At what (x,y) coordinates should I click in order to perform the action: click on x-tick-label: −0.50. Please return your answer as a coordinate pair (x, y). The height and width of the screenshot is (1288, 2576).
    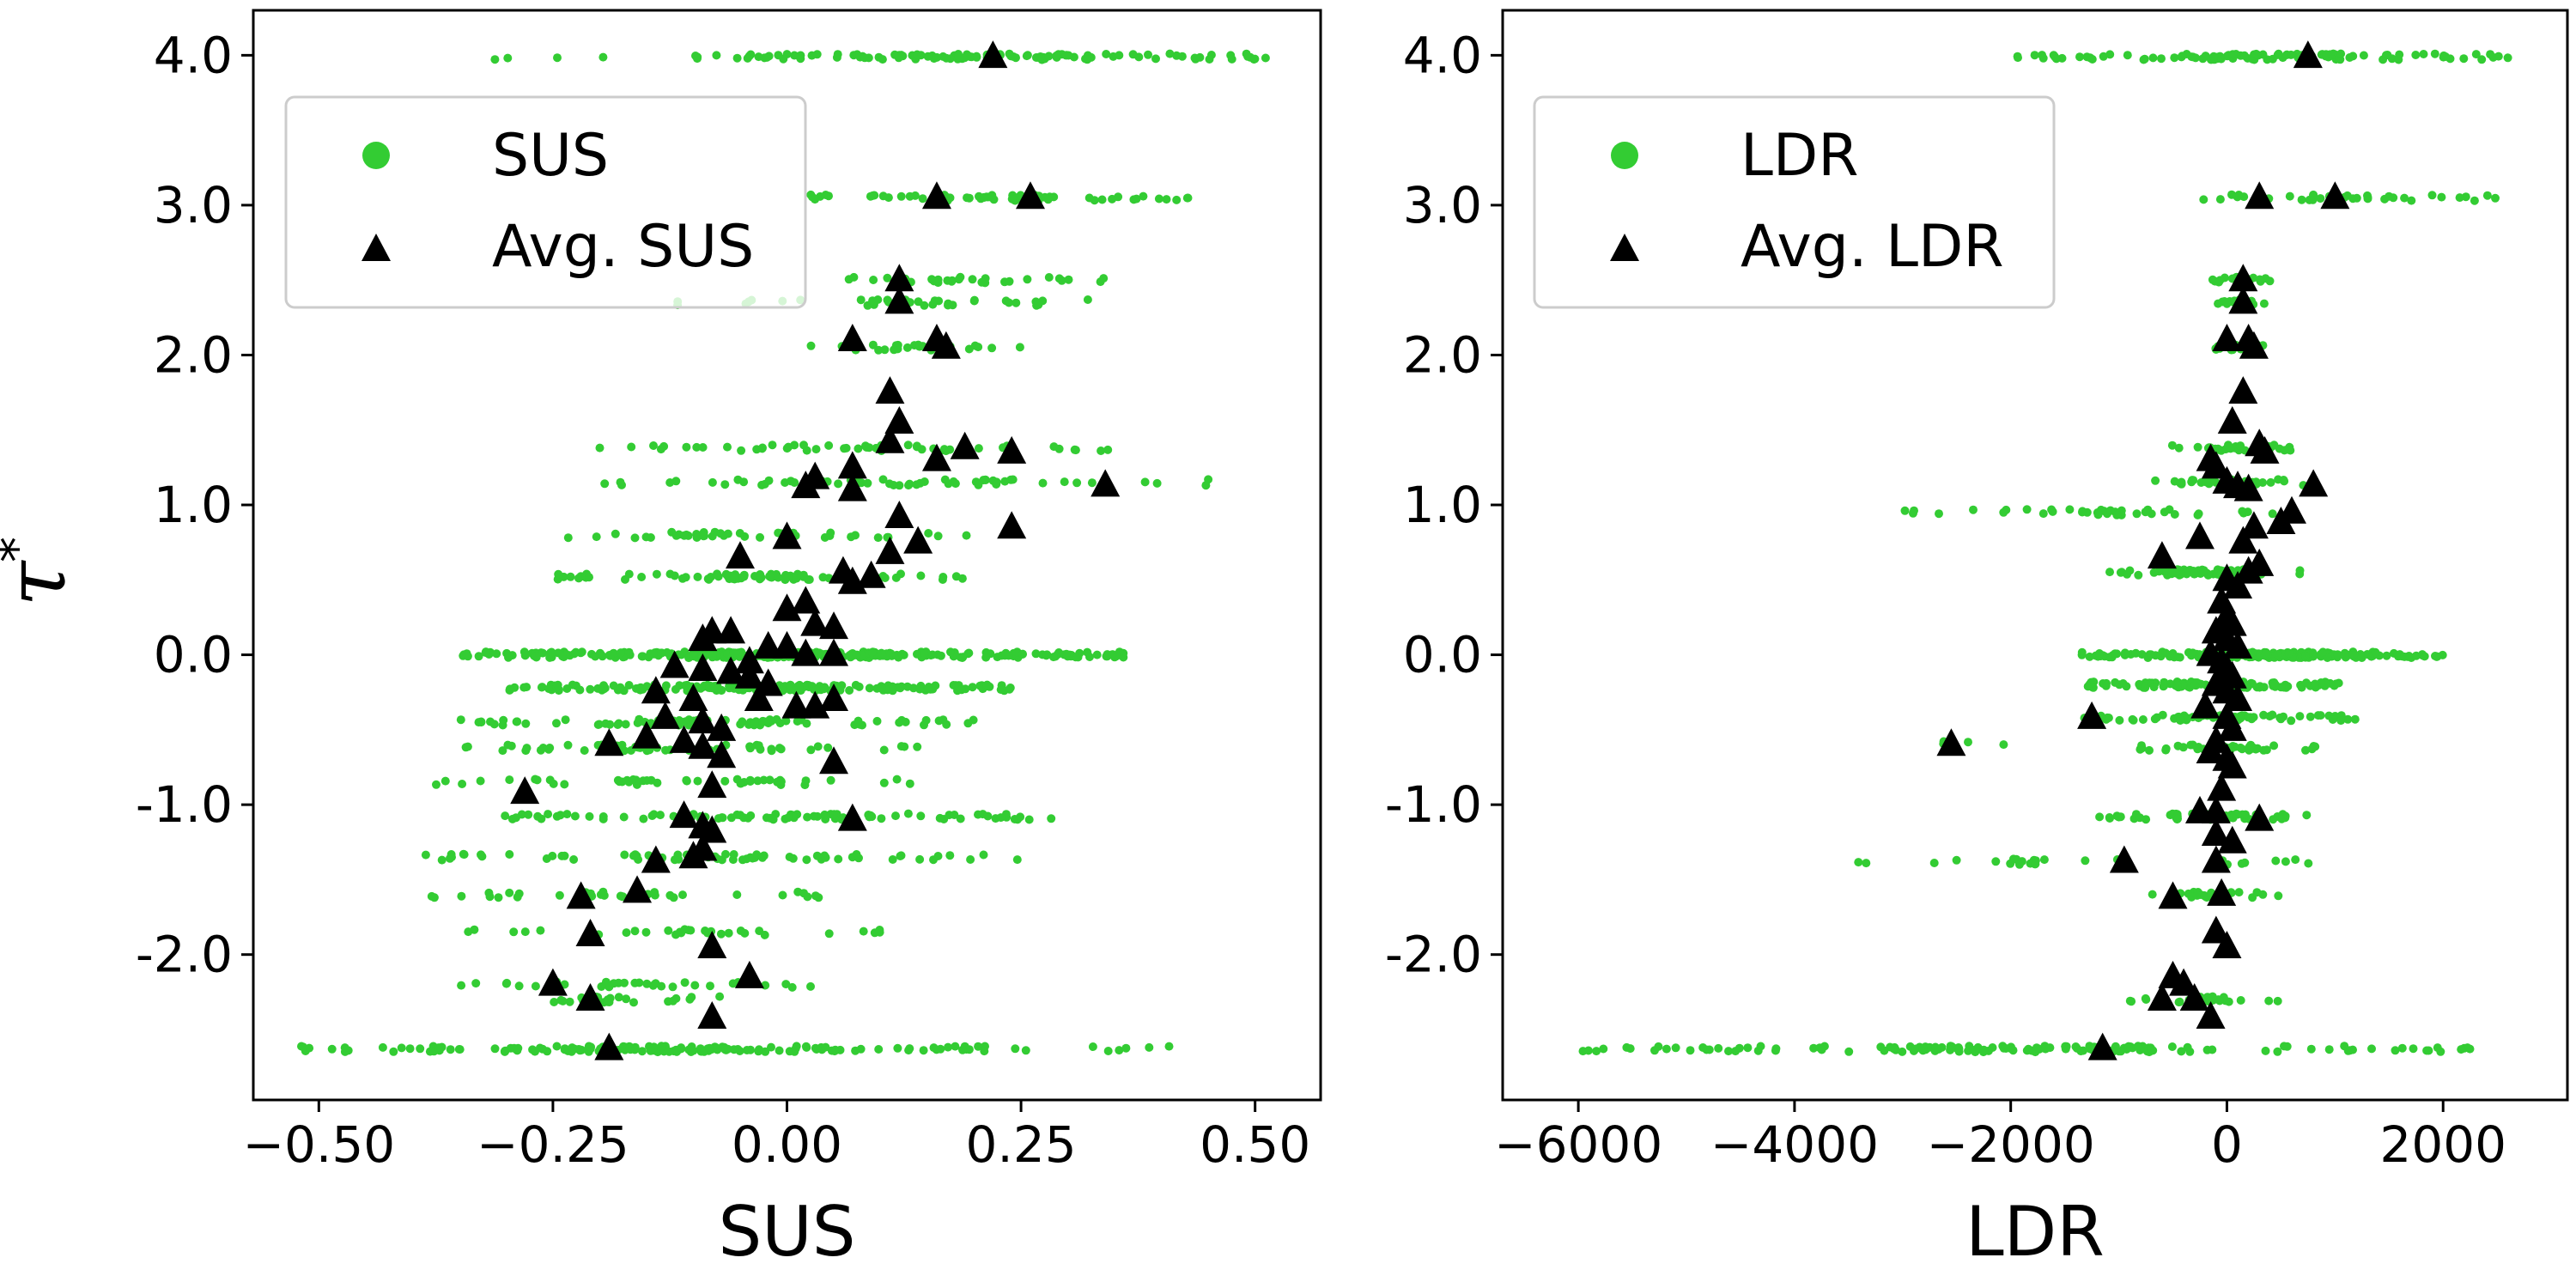
    Looking at the image, I should click on (318, 1144).